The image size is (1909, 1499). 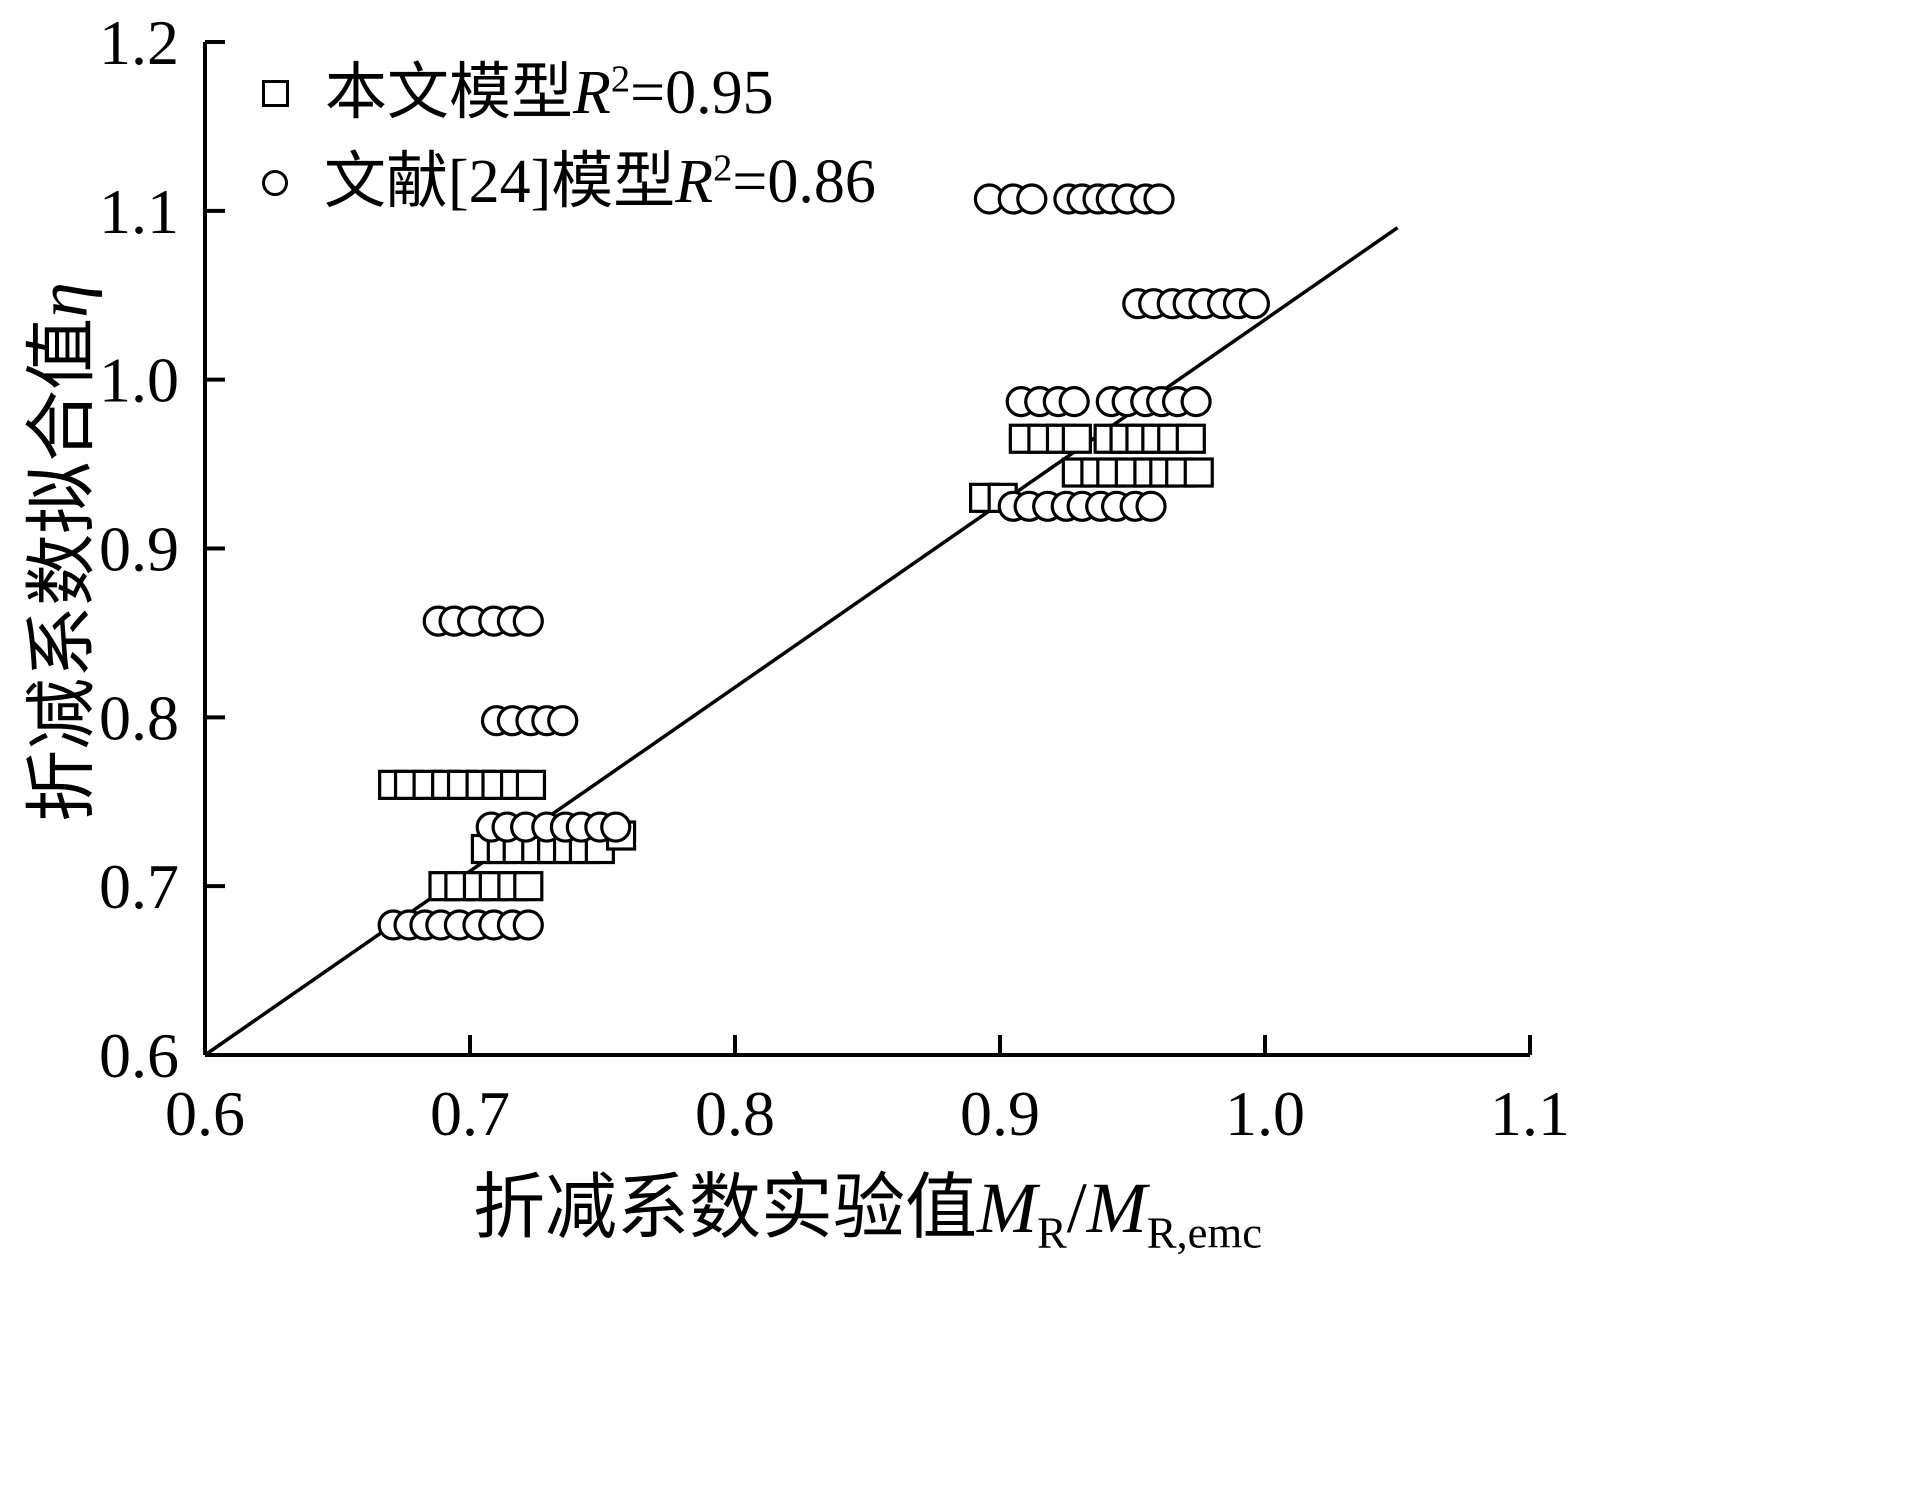 I want to click on x-tick-label: 0.9, so click(x=1000, y=1113).